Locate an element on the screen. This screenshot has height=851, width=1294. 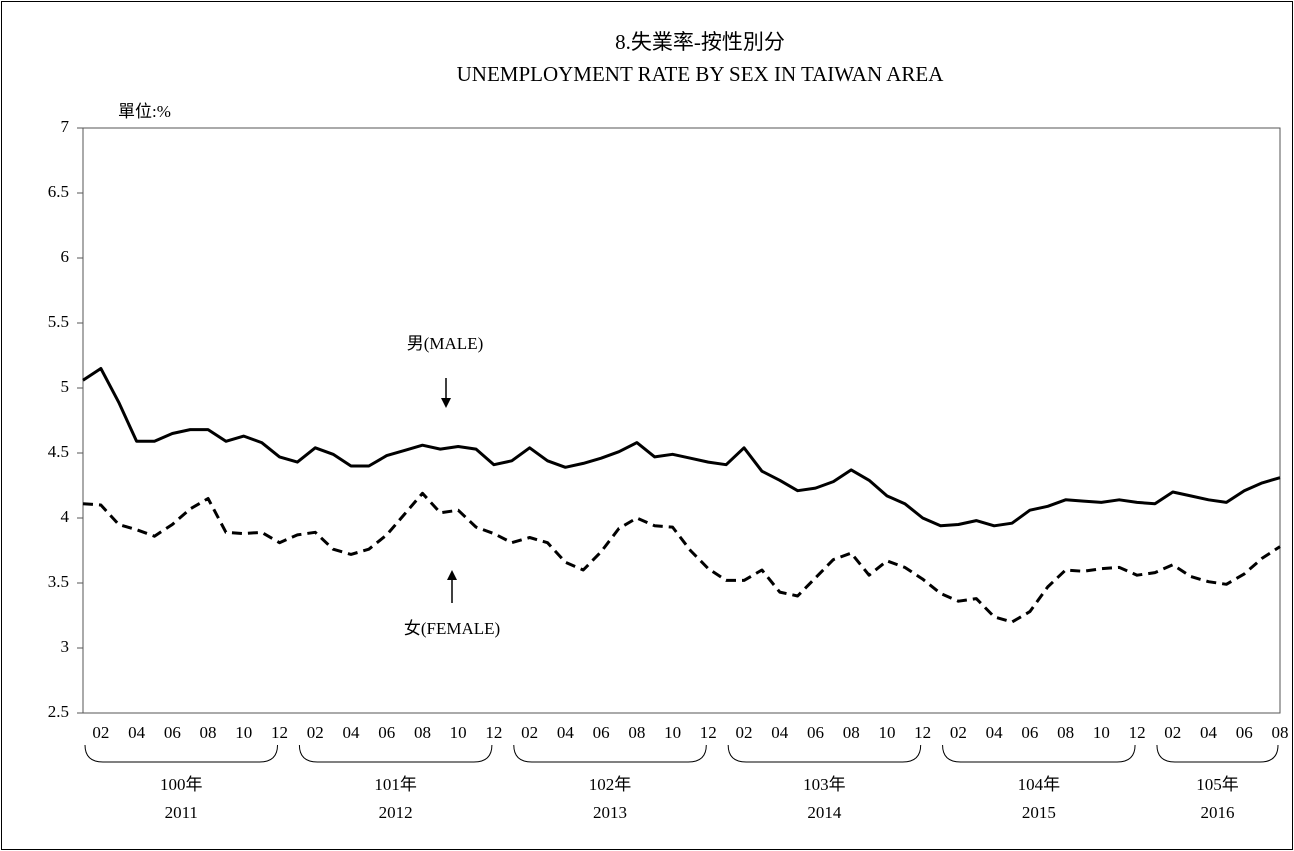
series-line is located at coordinates (681, 557).